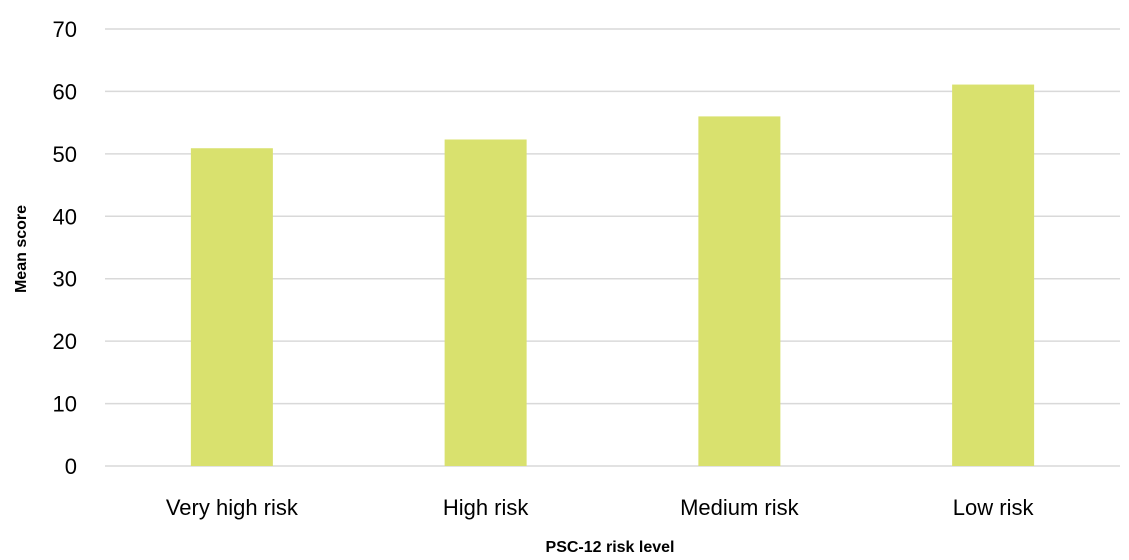  What do you see at coordinates (65, 216) in the screenshot?
I see `y-tick-label: 40` at bounding box center [65, 216].